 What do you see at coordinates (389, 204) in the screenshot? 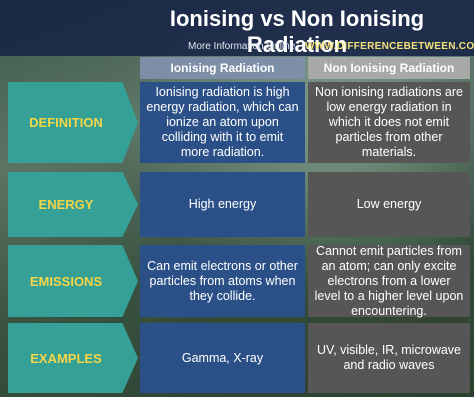
I see `cell: Low energy` at bounding box center [389, 204].